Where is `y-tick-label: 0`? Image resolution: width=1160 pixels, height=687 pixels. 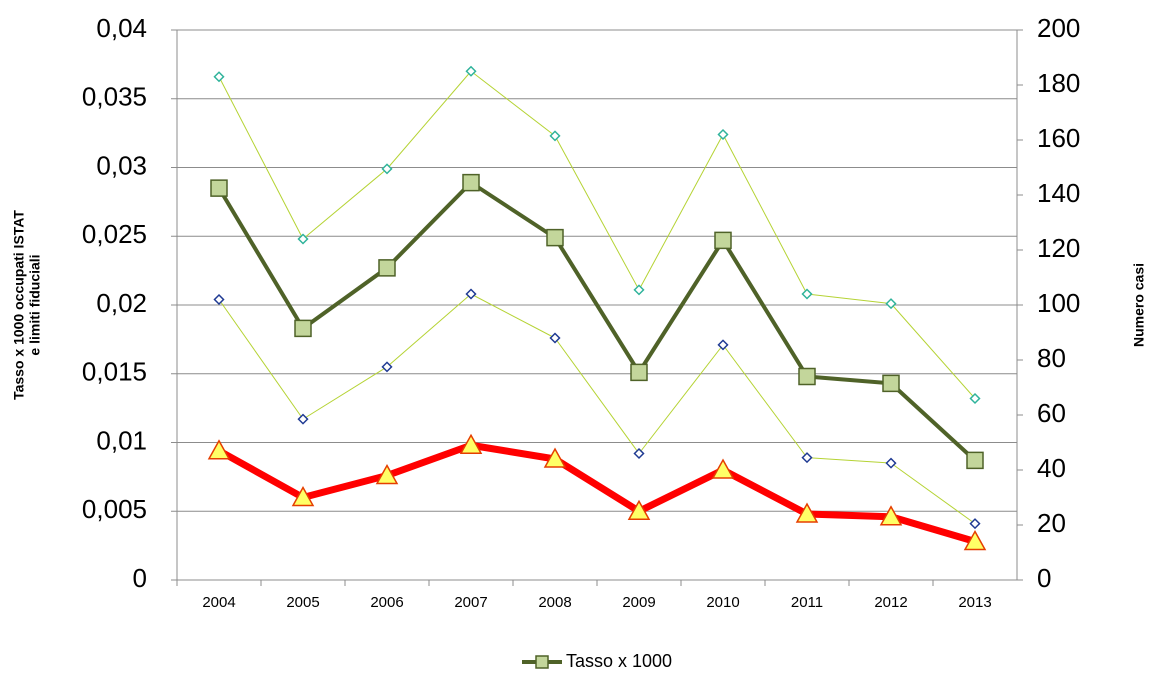 y-tick-label: 0 is located at coordinates (140, 578).